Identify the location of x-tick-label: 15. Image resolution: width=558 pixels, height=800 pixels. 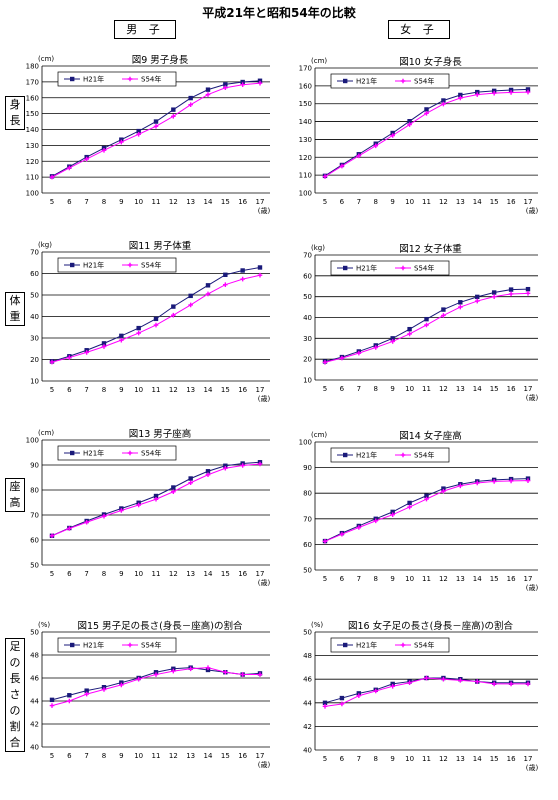
(225, 756).